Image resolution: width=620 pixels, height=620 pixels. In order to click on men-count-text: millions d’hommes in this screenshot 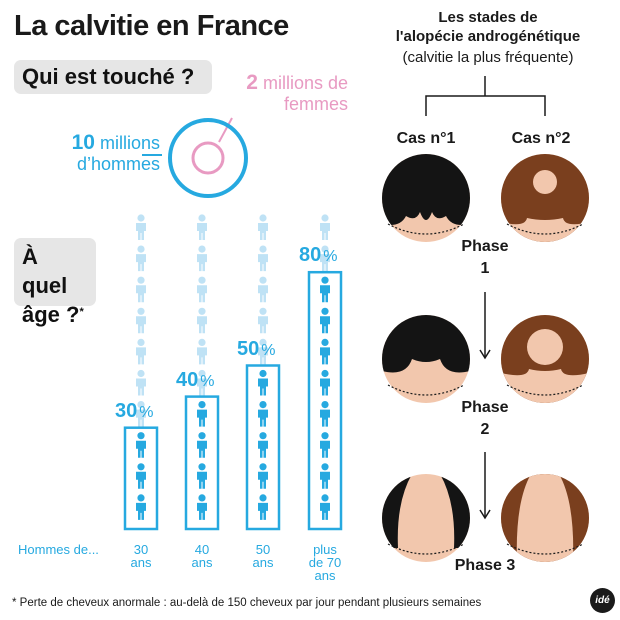, I will do `click(118, 153)`.